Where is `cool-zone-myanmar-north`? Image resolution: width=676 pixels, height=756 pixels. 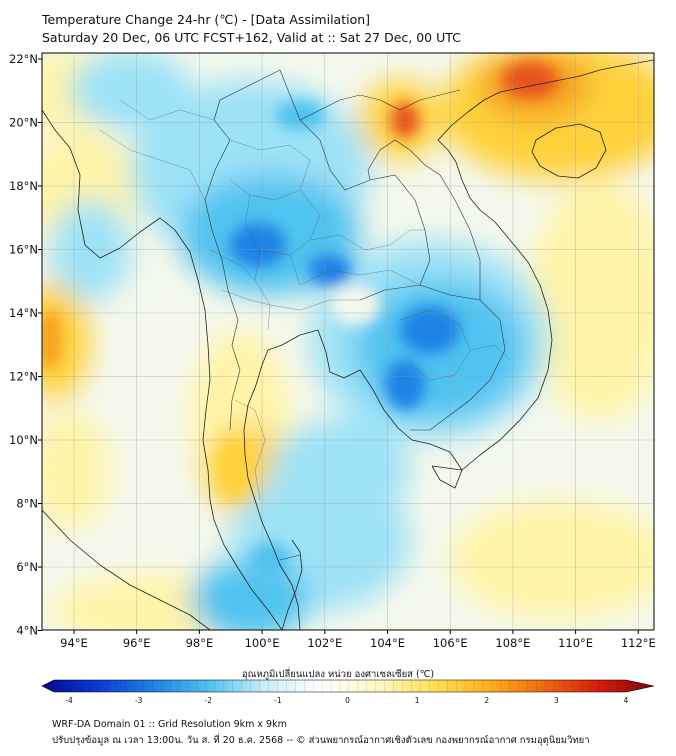
cool-zone-myanmar-north is located at coordinates (130, 91).